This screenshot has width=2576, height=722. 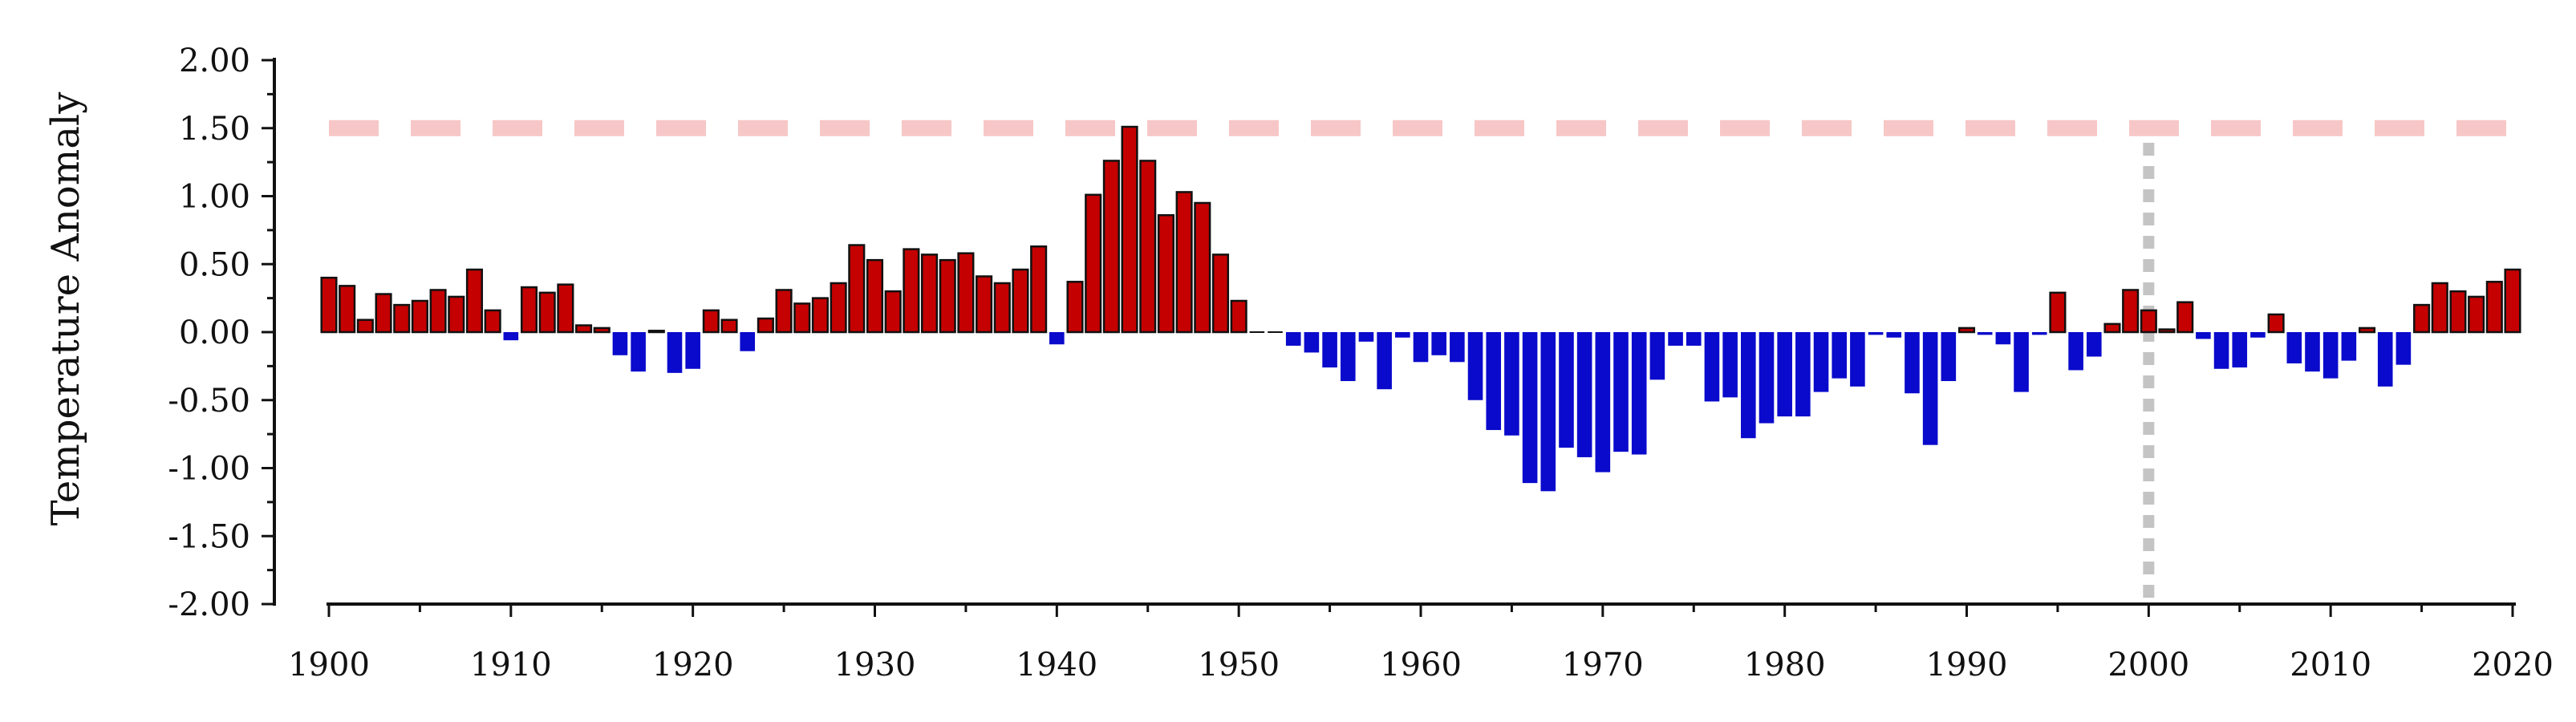 What do you see at coordinates (1603, 665) in the screenshot?
I see `x-tick-label: 1970` at bounding box center [1603, 665].